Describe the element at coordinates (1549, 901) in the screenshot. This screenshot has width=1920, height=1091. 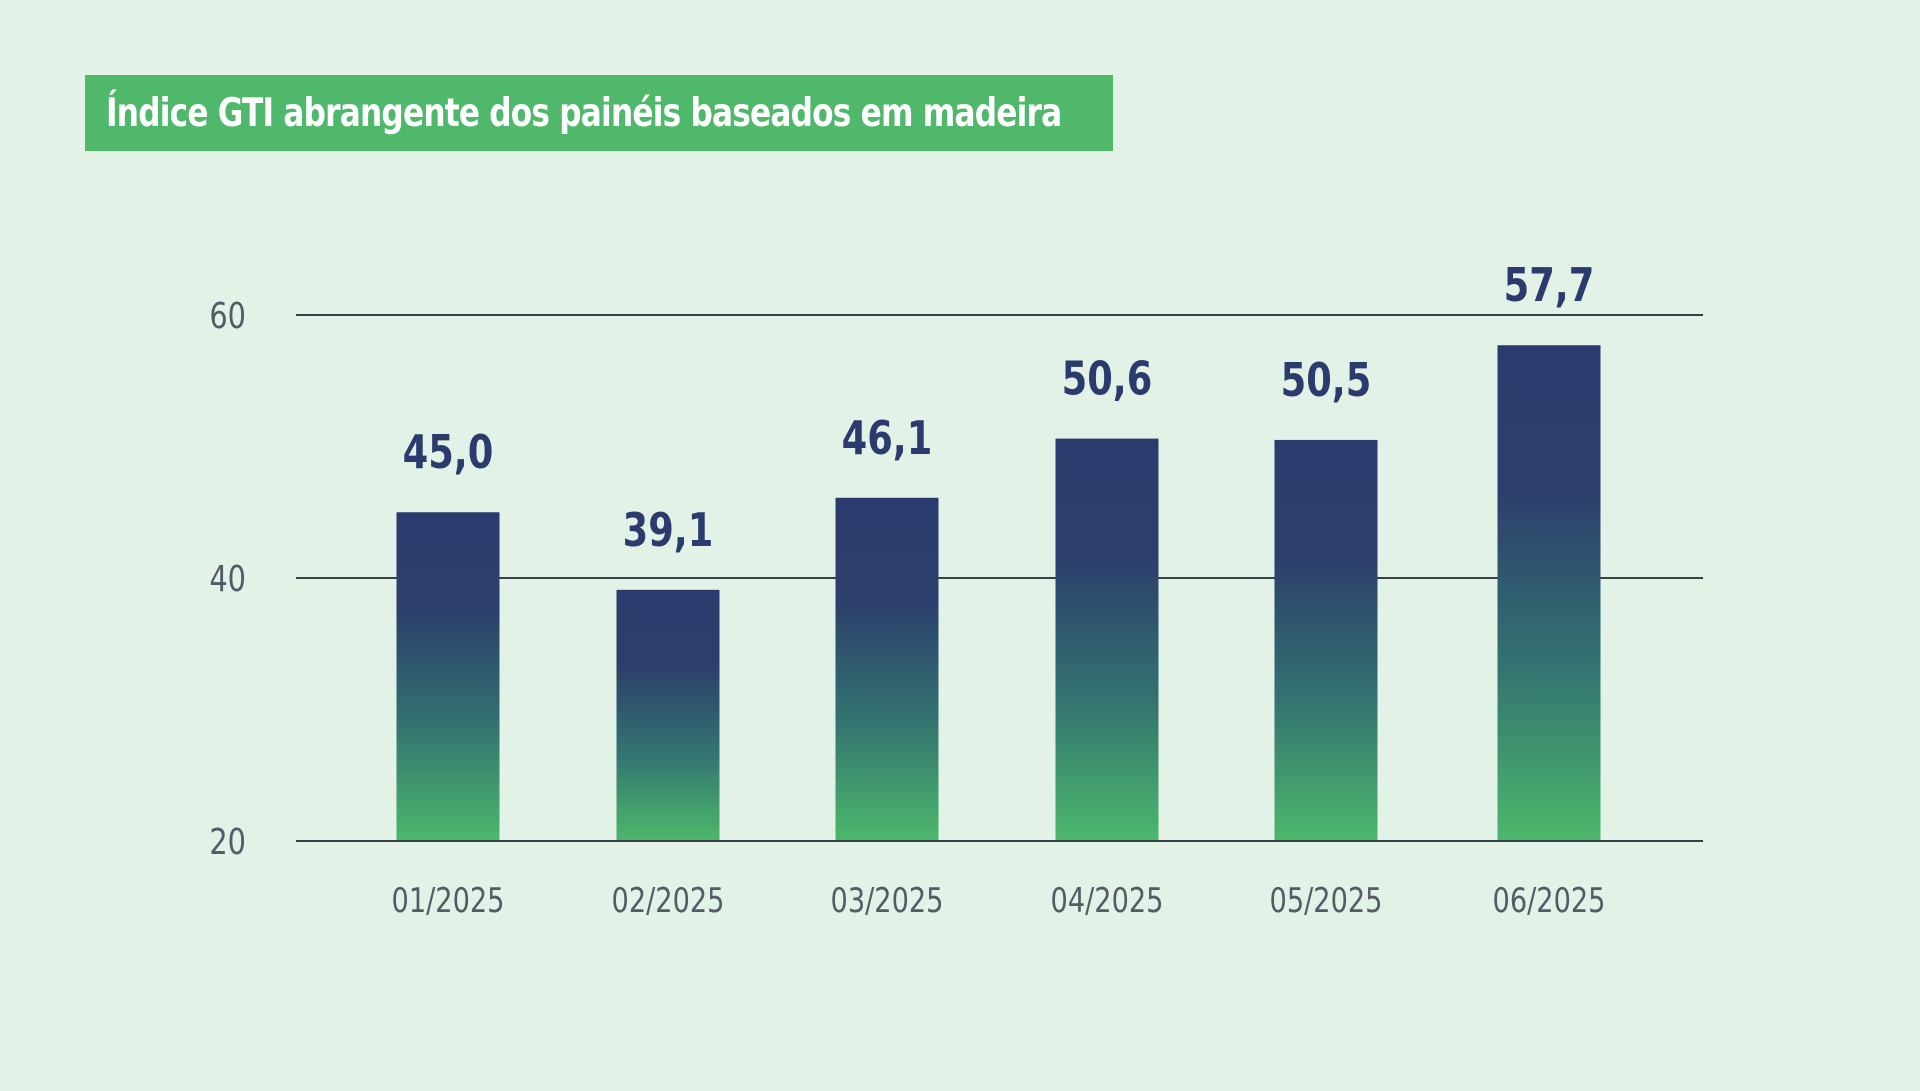
I see `x-category-label: 06/2025` at that location.